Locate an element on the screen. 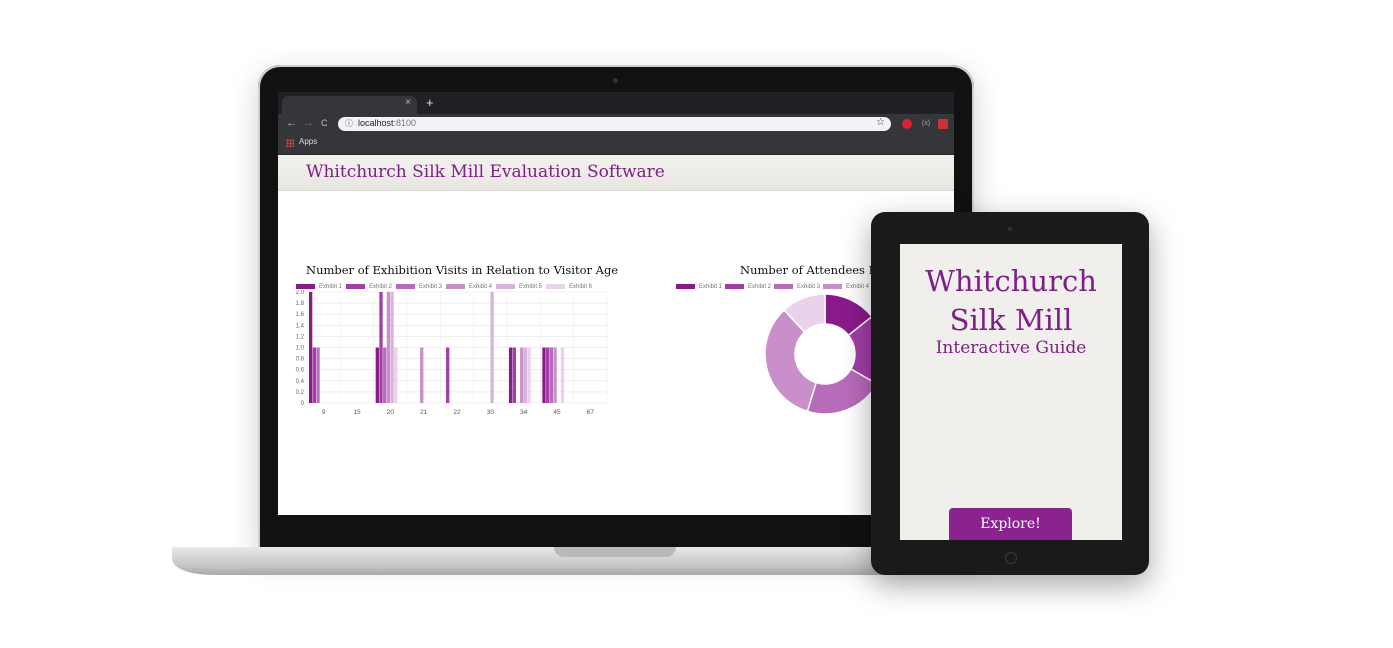  legend-item: Exhibit 5 is located at coordinates (519, 287).